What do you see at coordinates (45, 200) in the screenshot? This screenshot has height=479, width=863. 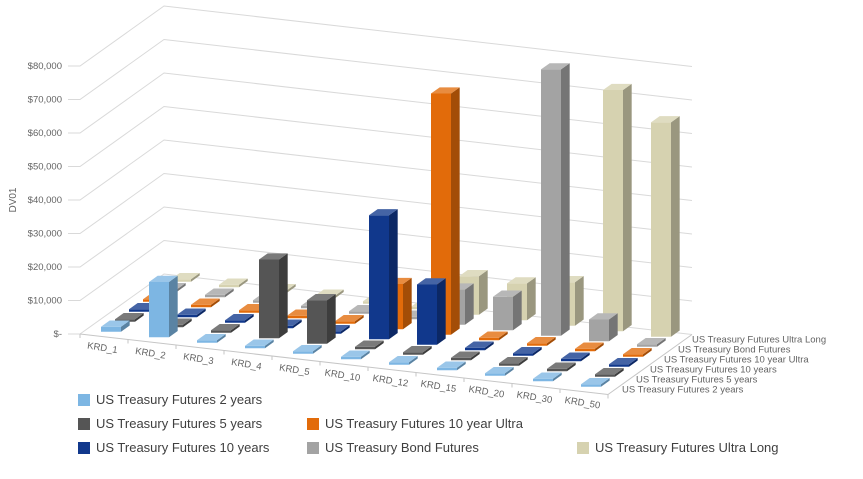 I see `y-tick-label: $40,000` at bounding box center [45, 200].